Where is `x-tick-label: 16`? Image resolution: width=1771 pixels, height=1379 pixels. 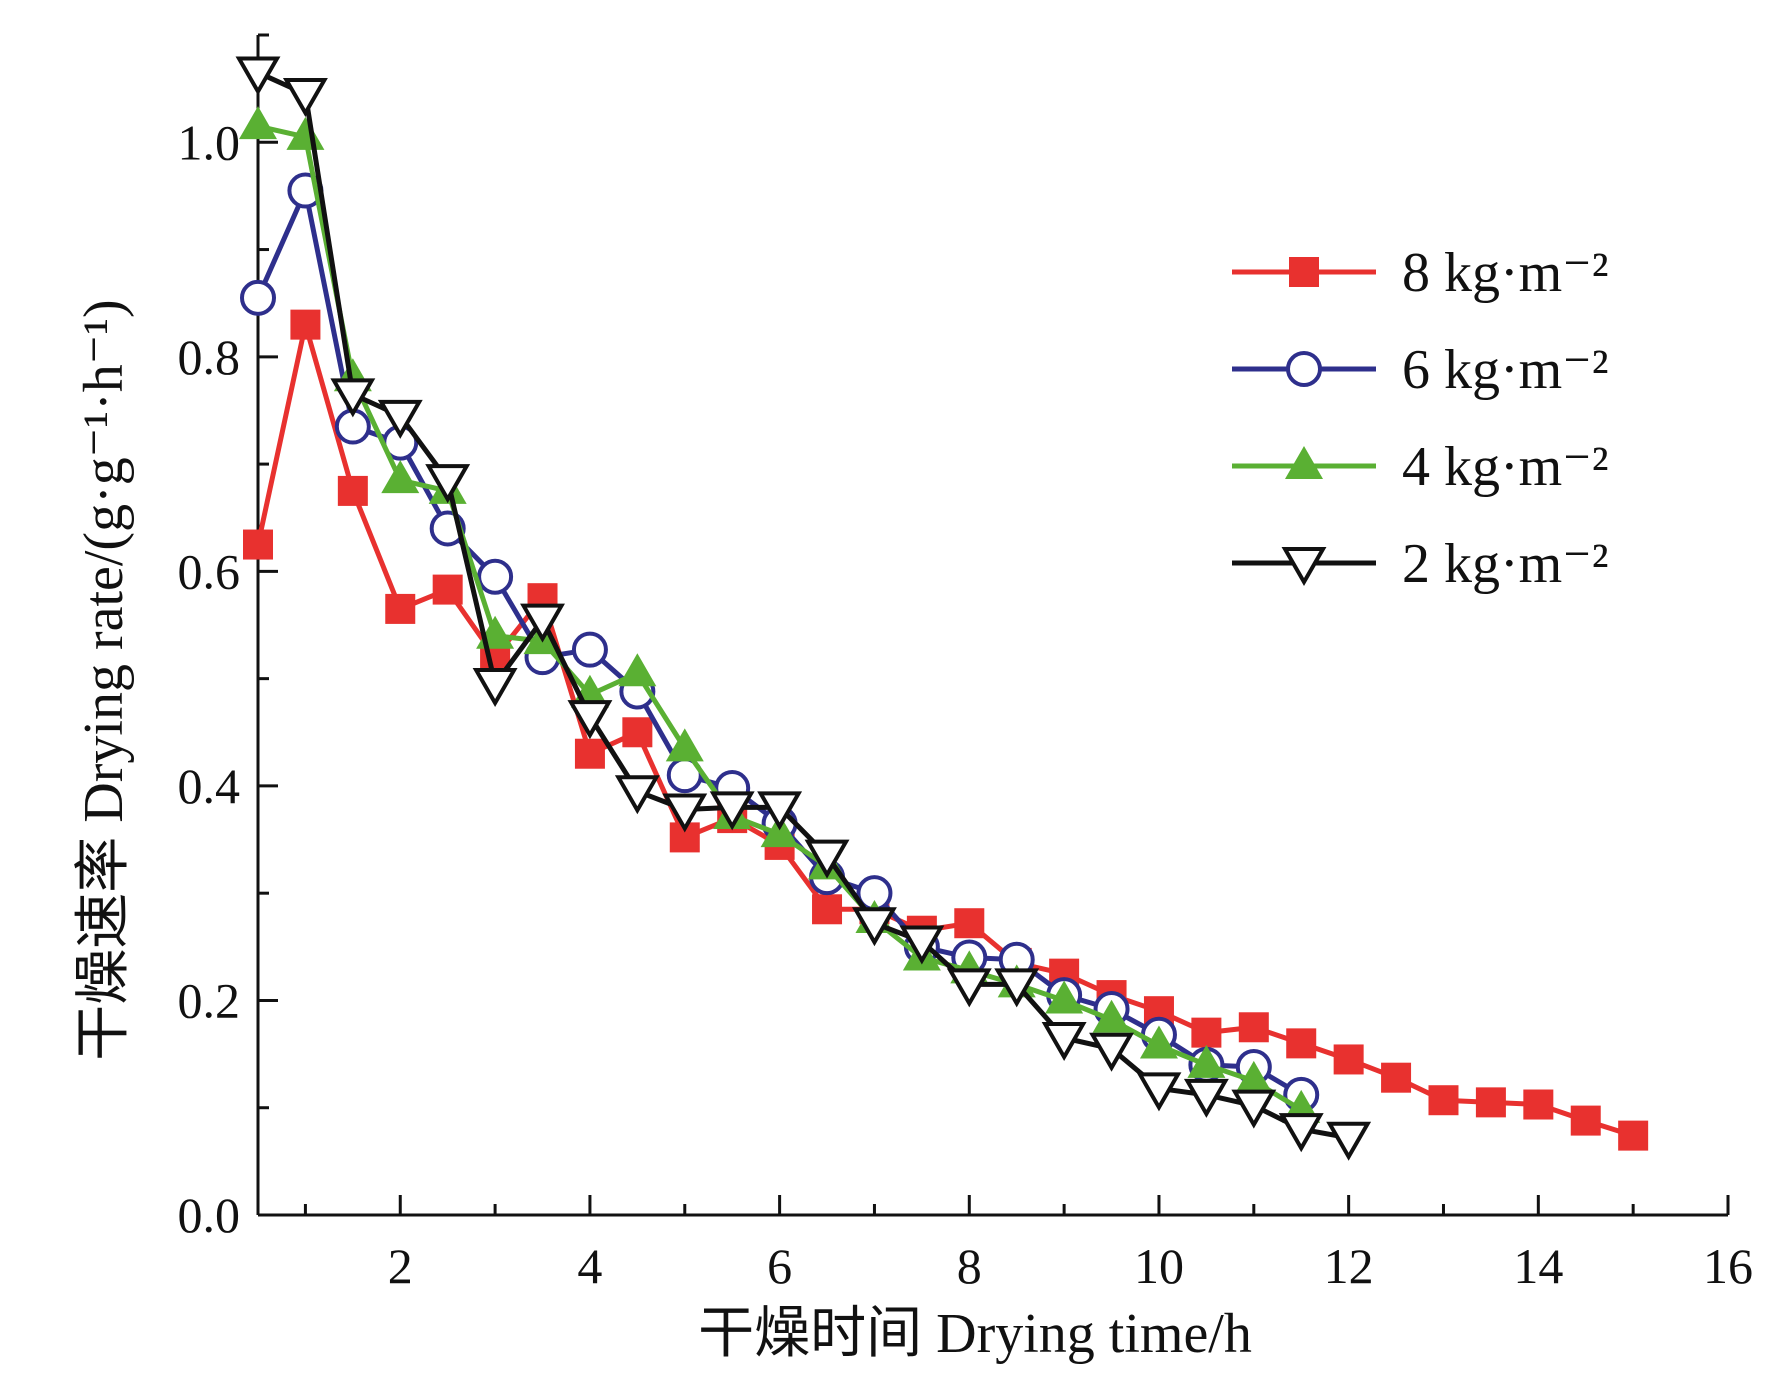 x-tick-label: 16 is located at coordinates (1728, 1266).